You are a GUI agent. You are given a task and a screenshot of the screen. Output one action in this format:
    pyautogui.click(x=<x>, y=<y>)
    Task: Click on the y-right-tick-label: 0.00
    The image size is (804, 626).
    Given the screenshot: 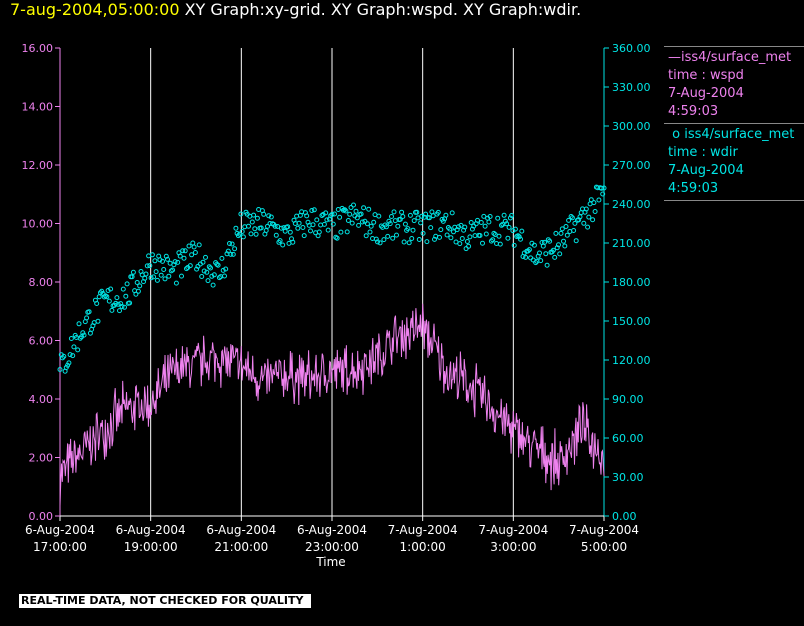 What is the action you would take?
    pyautogui.click(x=624, y=516)
    